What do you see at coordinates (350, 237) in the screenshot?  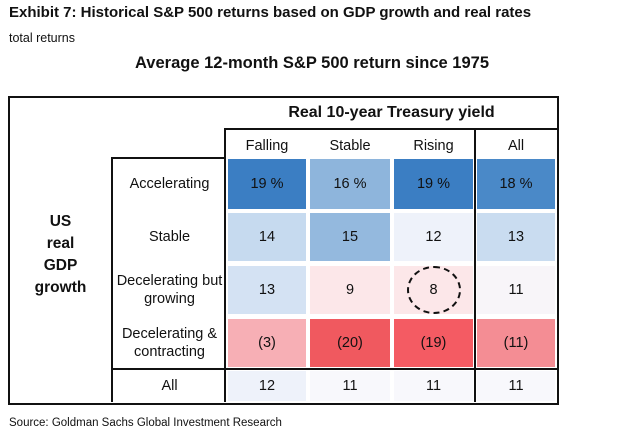 I see `table-cell: 15` at bounding box center [350, 237].